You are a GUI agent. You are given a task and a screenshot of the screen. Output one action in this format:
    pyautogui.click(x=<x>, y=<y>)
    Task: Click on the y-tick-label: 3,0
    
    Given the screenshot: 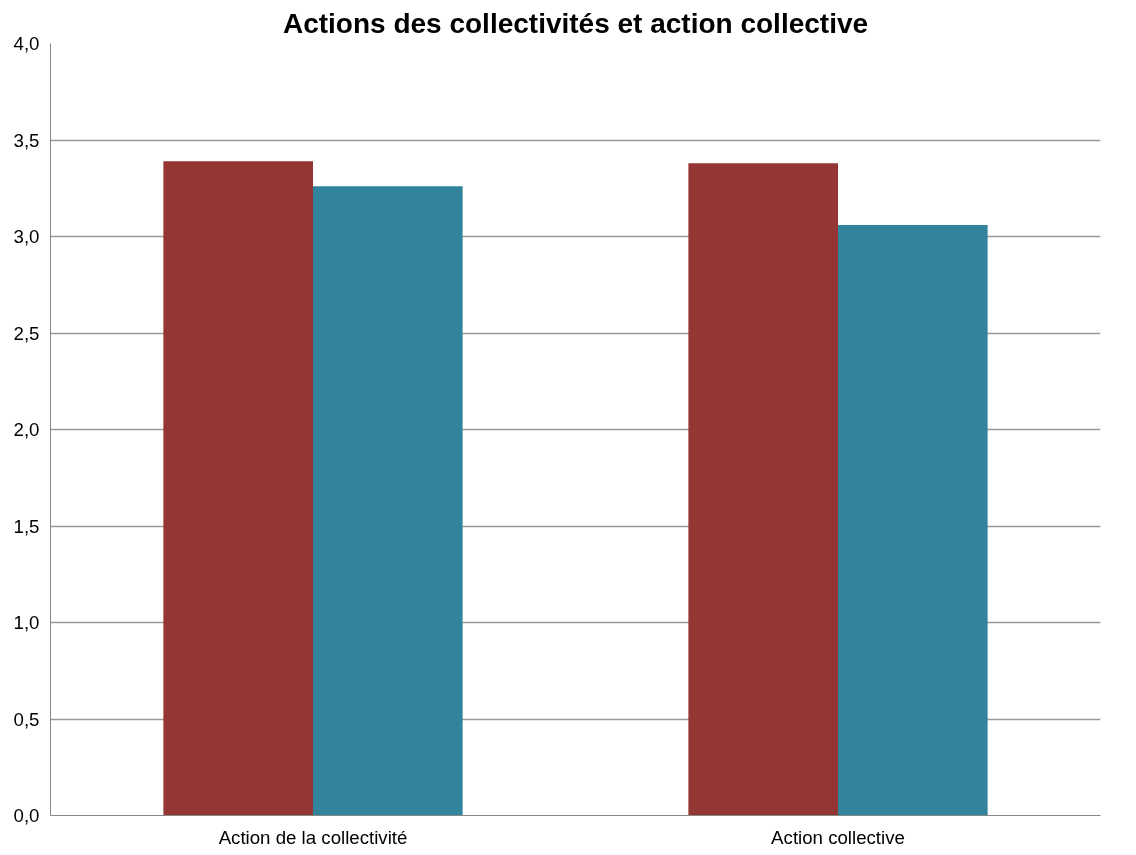 What is the action you would take?
    pyautogui.click(x=26, y=236)
    